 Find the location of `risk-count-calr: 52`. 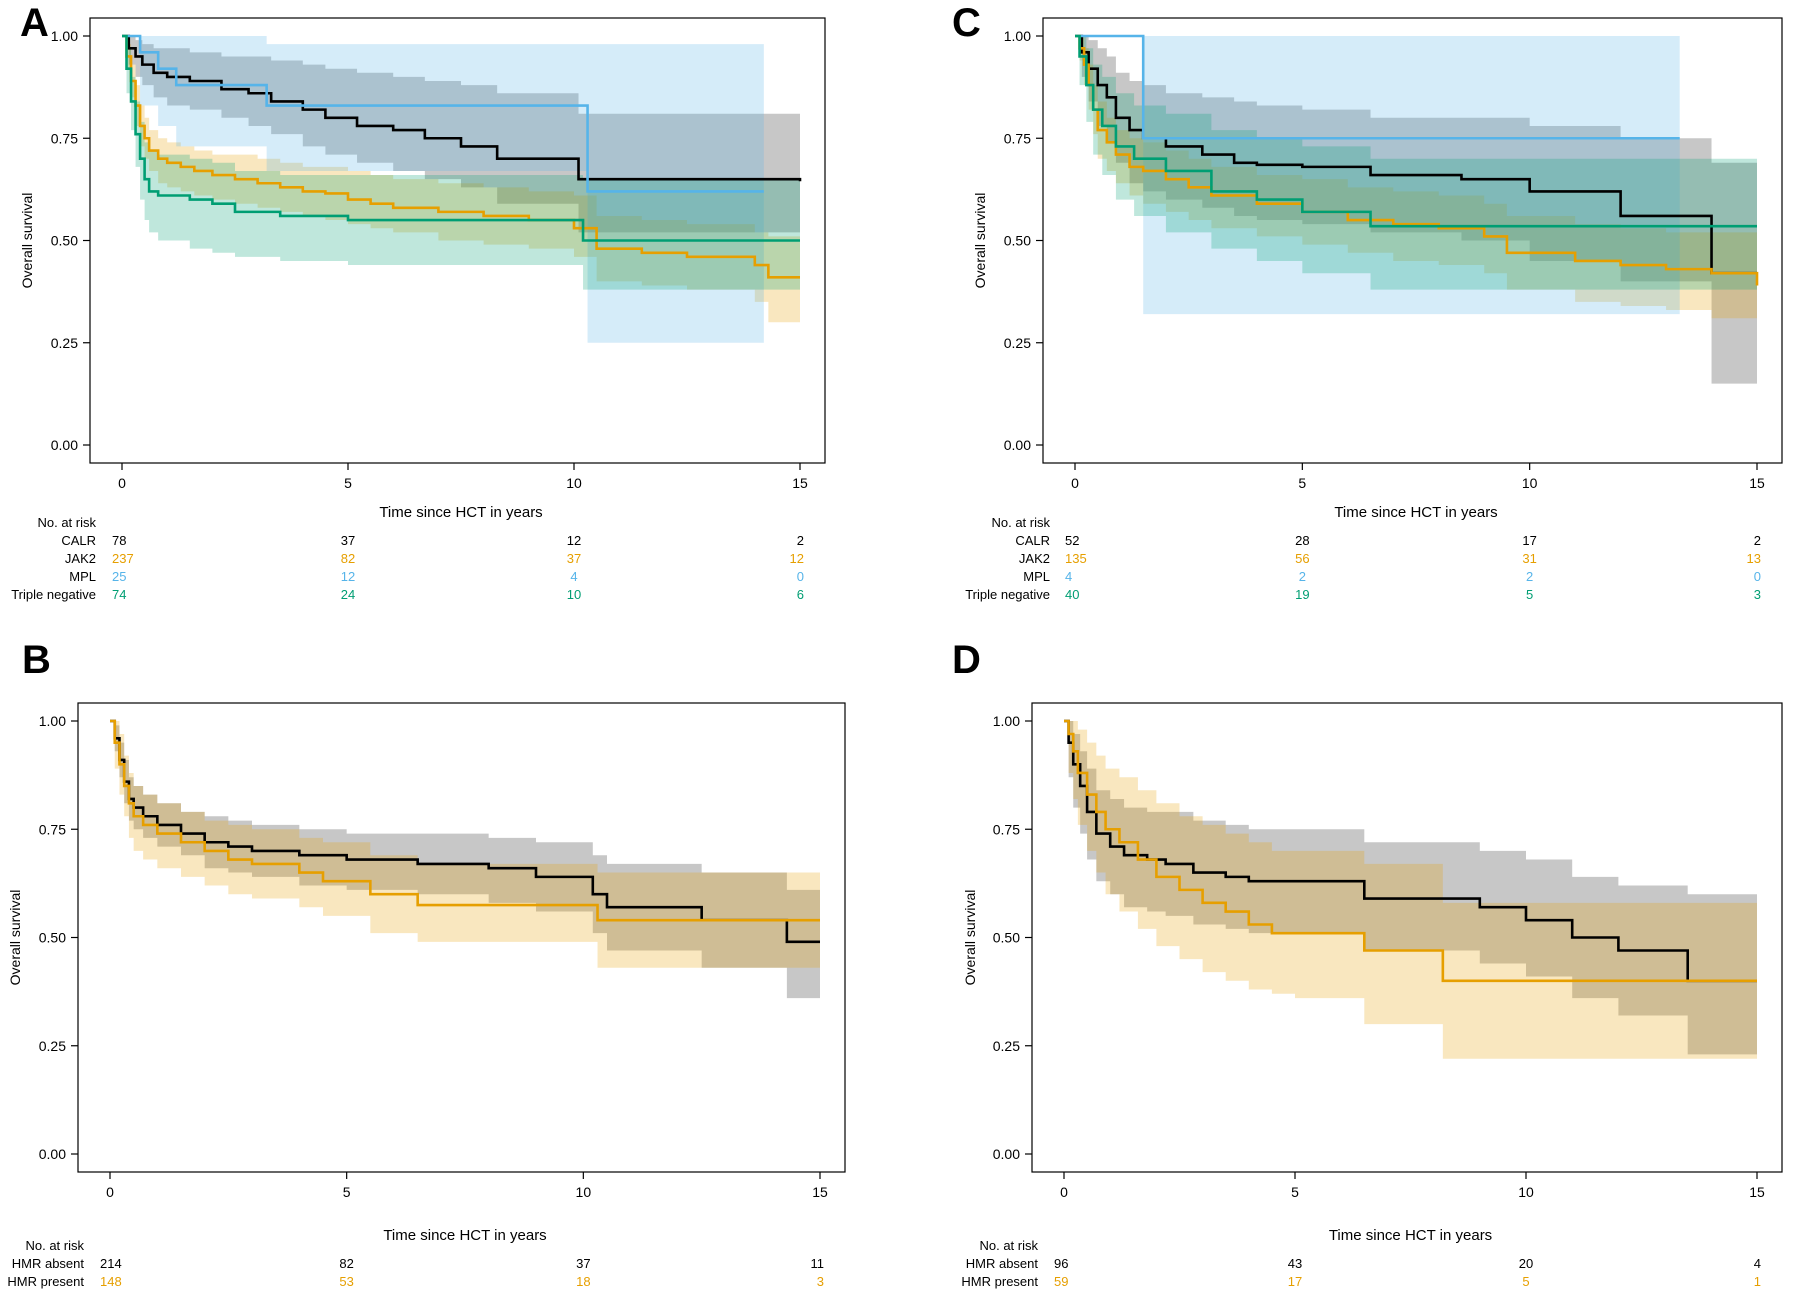

risk-count-calr: 52 is located at coordinates (1072, 540).